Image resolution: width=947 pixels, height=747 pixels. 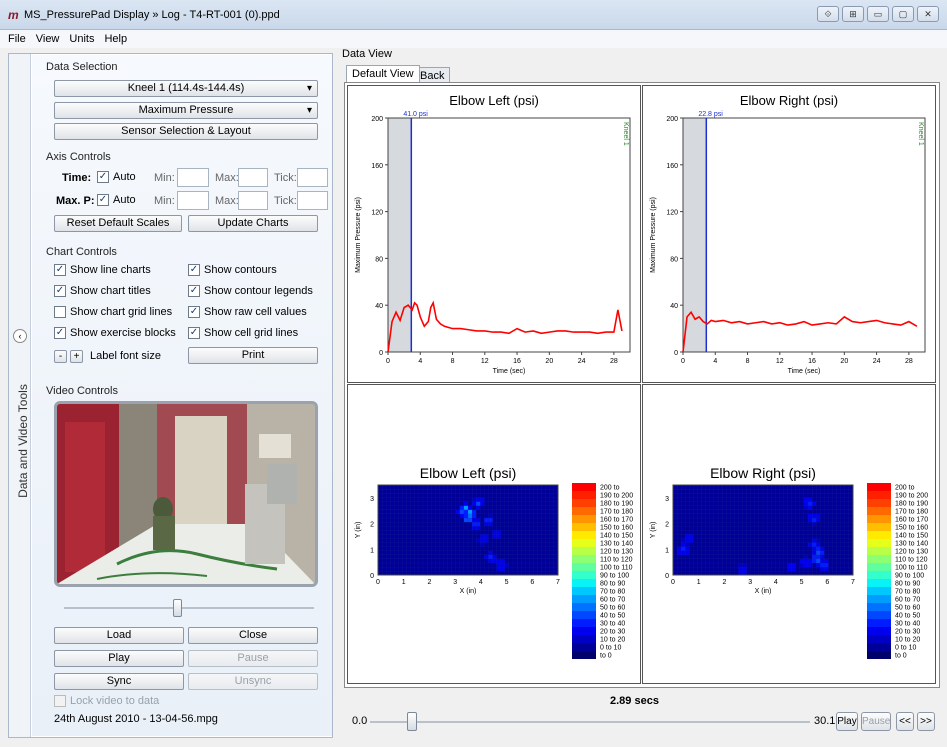 What do you see at coordinates (926, 721) in the screenshot?
I see `fast-forward-button: >>` at bounding box center [926, 721].